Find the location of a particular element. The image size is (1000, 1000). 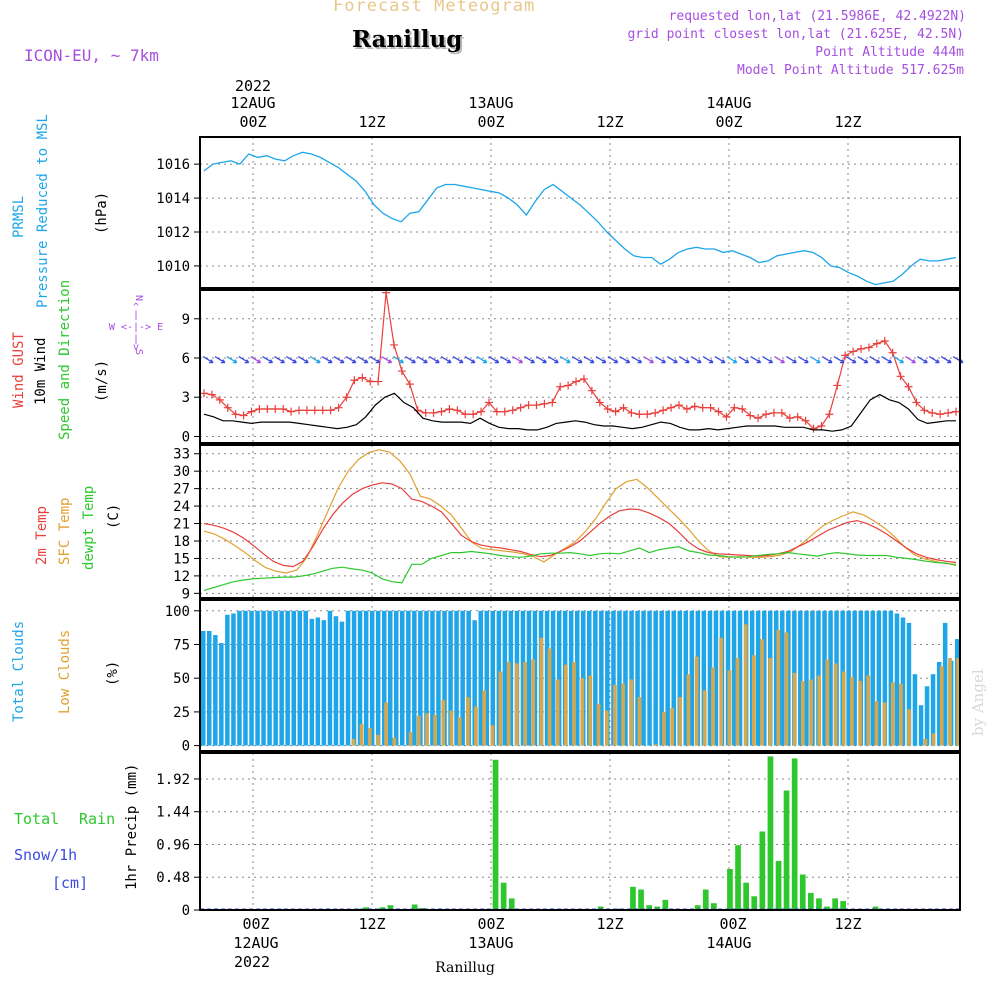

low-clouds-label: Low Clouds is located at coordinates (65, 672).